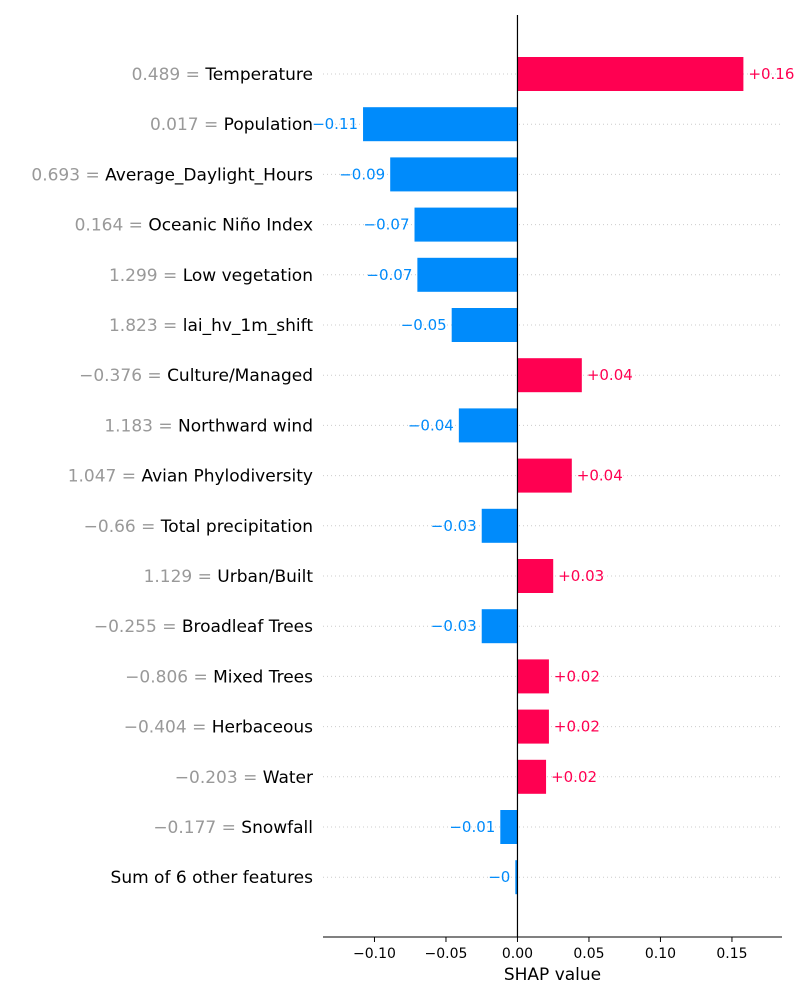 The height and width of the screenshot is (1000, 800). What do you see at coordinates (499, 877) in the screenshot?
I see `bar-value-label: −0` at bounding box center [499, 877].